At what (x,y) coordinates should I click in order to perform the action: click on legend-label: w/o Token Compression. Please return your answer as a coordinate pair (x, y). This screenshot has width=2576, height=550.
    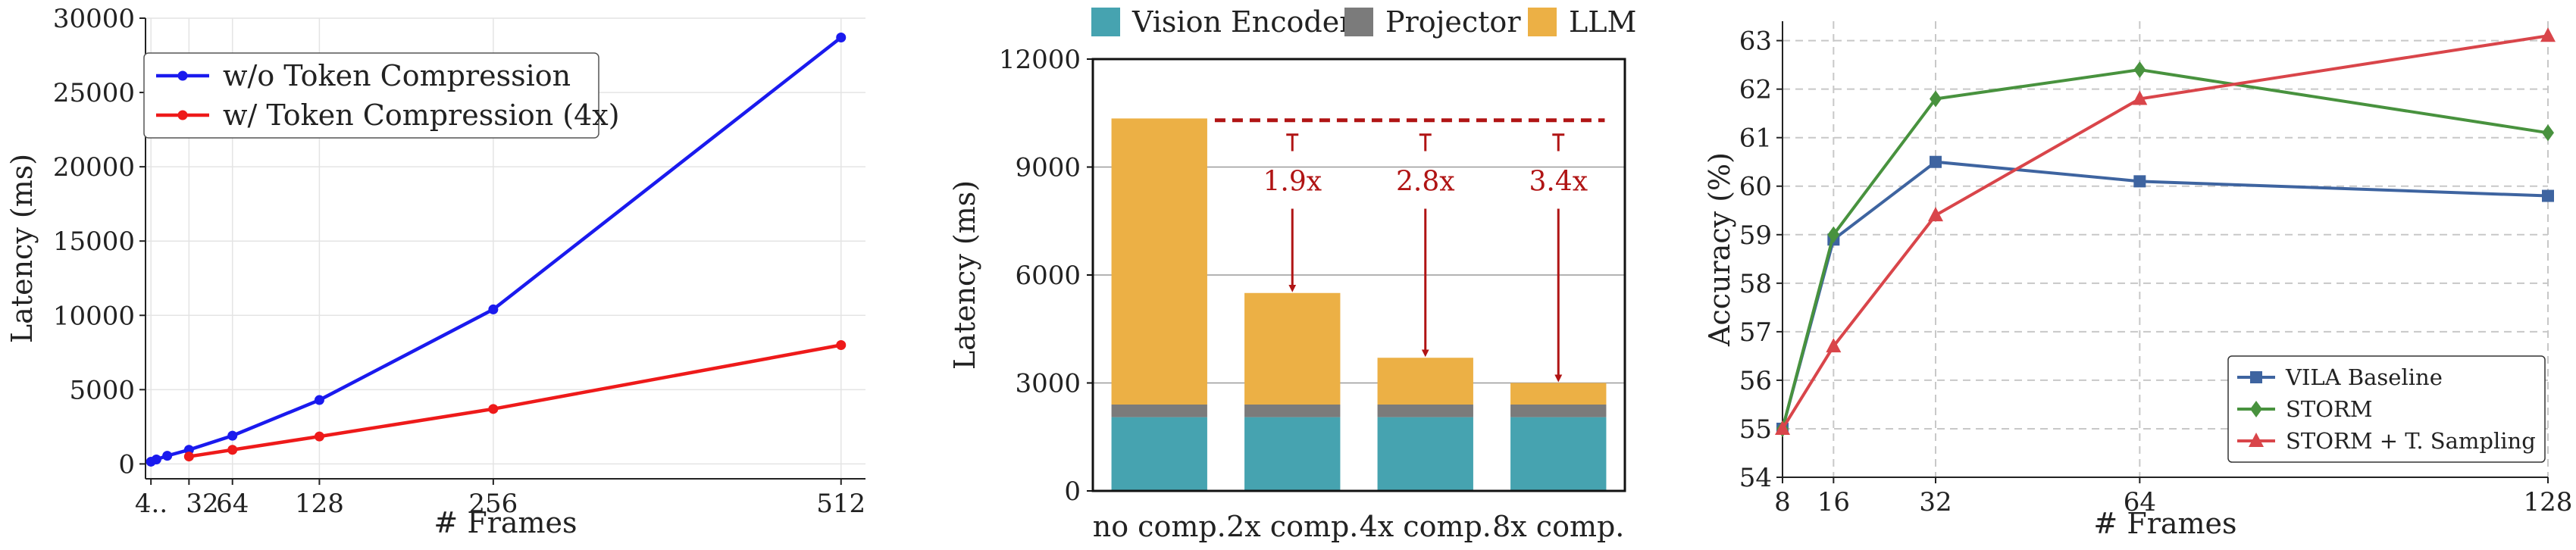
    Looking at the image, I should click on (397, 76).